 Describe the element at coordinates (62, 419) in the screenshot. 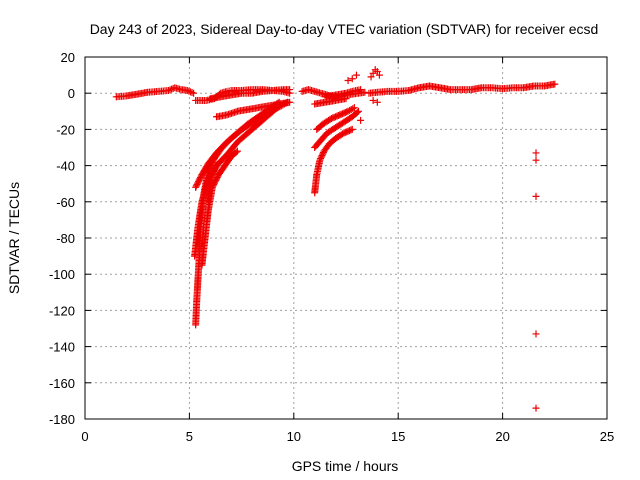

I see `y-tick-label: -180` at that location.